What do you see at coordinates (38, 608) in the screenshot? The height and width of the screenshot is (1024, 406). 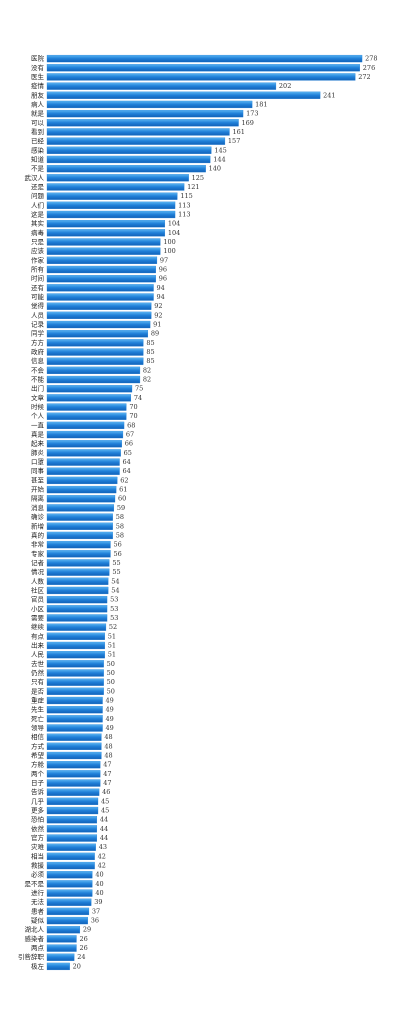 I see `y-tick-label: 小区` at bounding box center [38, 608].